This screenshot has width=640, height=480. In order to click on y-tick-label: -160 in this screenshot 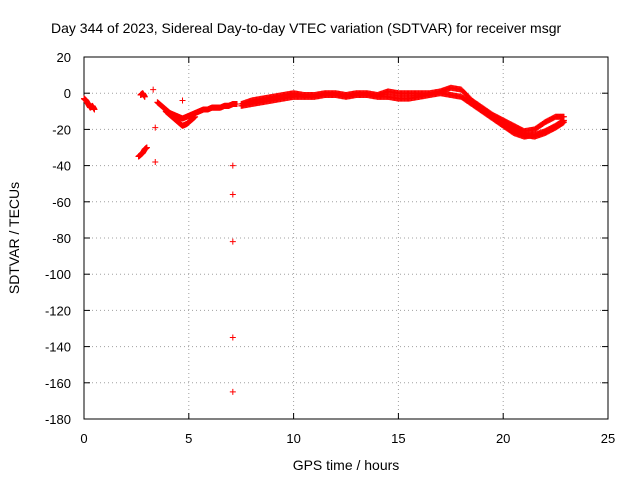, I will do `click(58, 383)`.